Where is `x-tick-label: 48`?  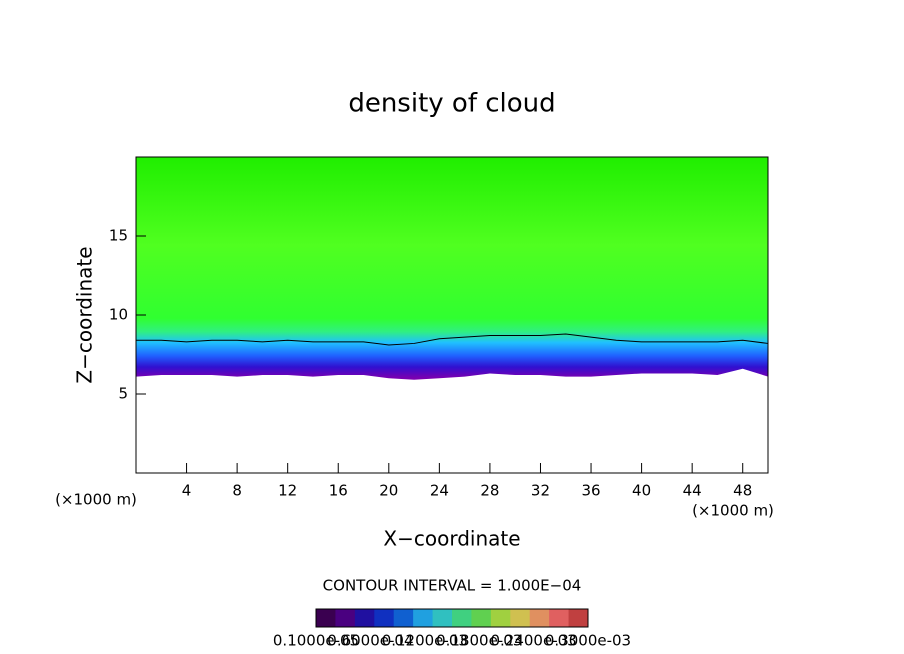
x-tick-label: 48 is located at coordinates (742, 491).